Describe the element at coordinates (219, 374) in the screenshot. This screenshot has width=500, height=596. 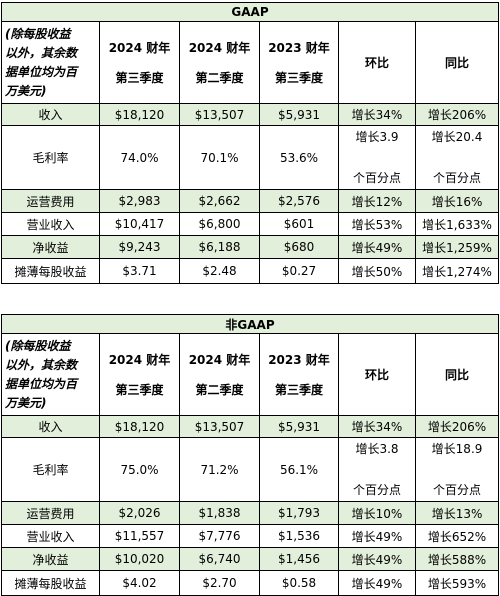
I see `header-cell: 2024 财年 第二季度` at that location.